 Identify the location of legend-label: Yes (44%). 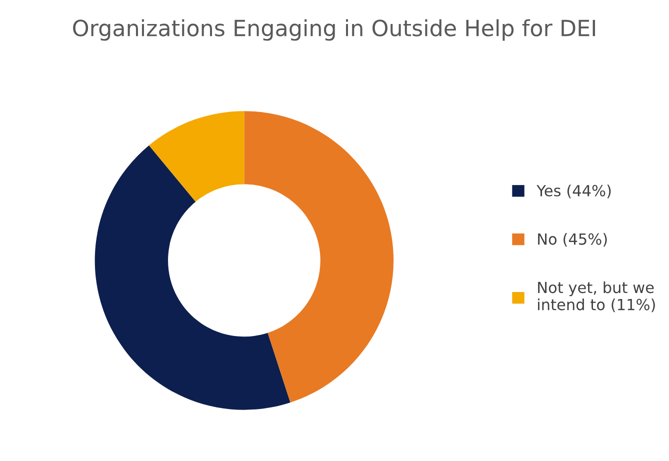
(573, 191).